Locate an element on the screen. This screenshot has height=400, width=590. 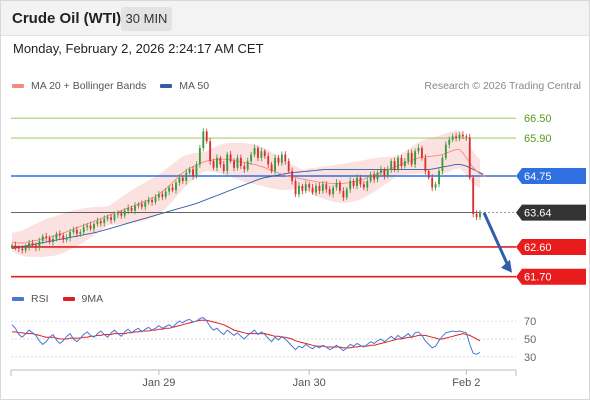
rsi-9ma-line is located at coordinates (246, 334).